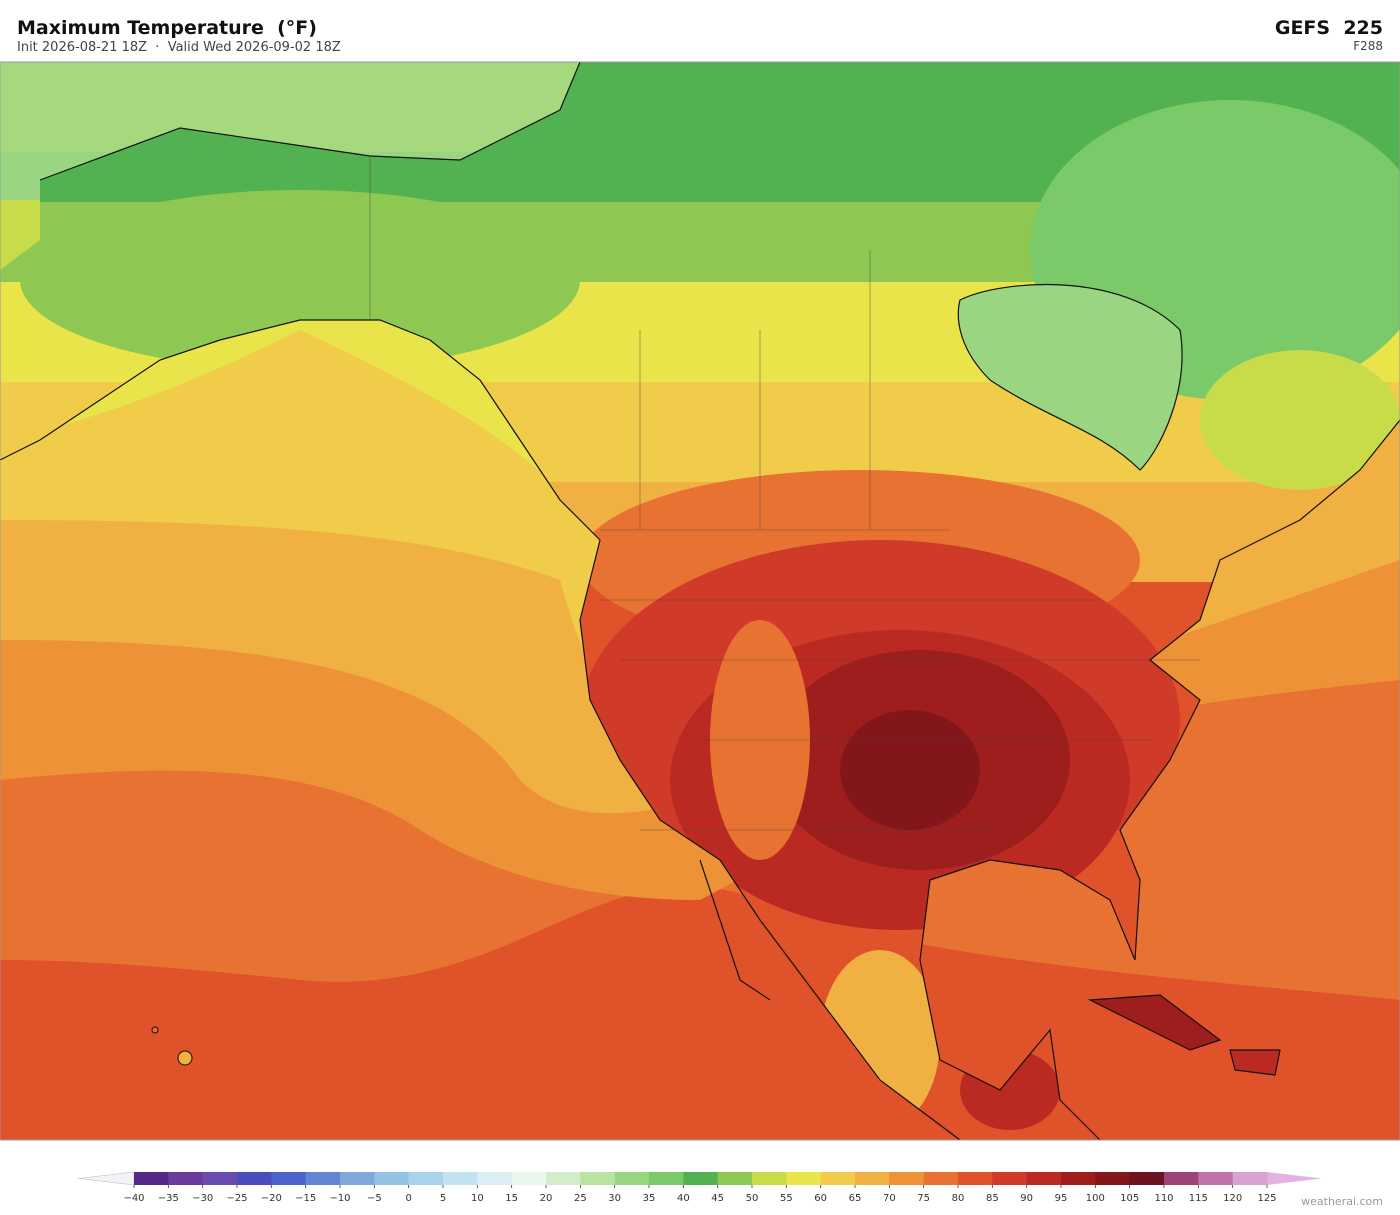 The image size is (1400, 1215). I want to click on colorbar-tick-label: −5, so click(374, 1198).